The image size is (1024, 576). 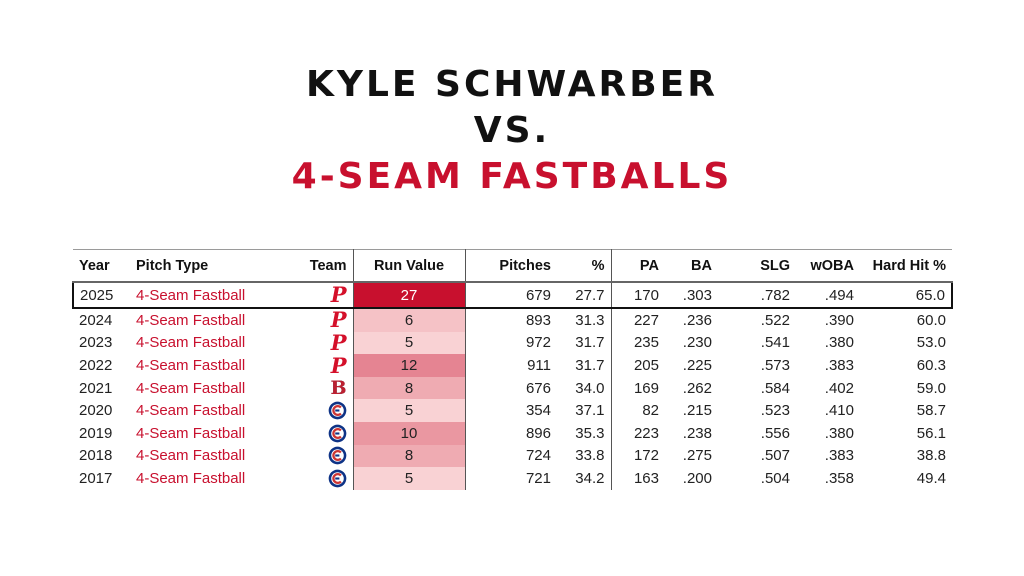 I want to click on cell-hard-hit: 60.3, so click(x=931, y=365).